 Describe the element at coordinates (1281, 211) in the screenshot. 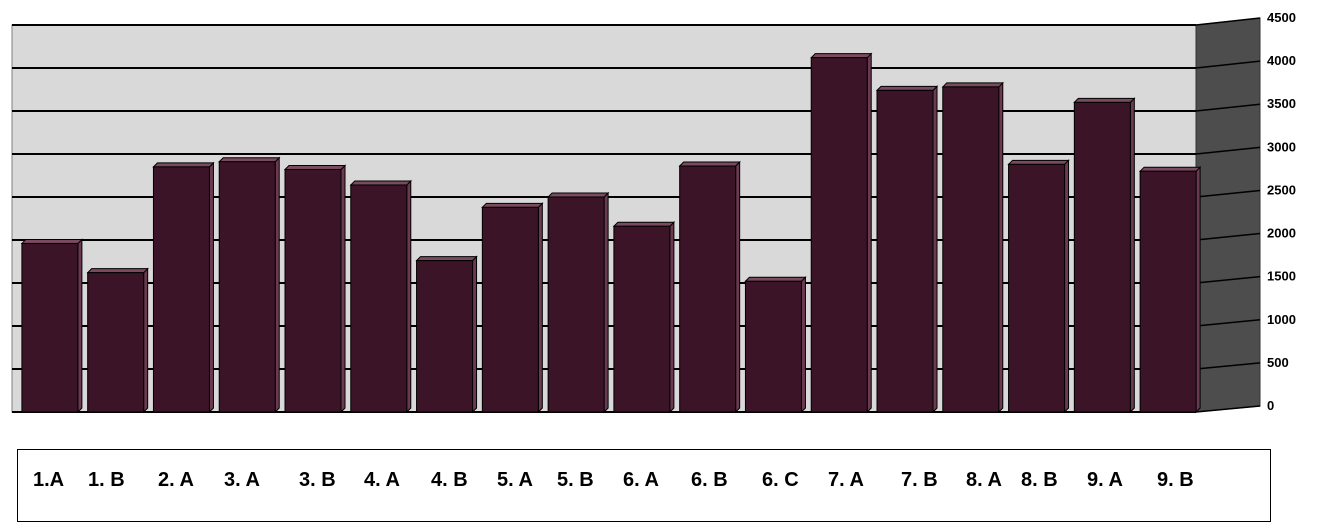

I see `y-axis-ticks: 0 500 1000 1500 2000 2500 3000 3500 4000 4500` at that location.